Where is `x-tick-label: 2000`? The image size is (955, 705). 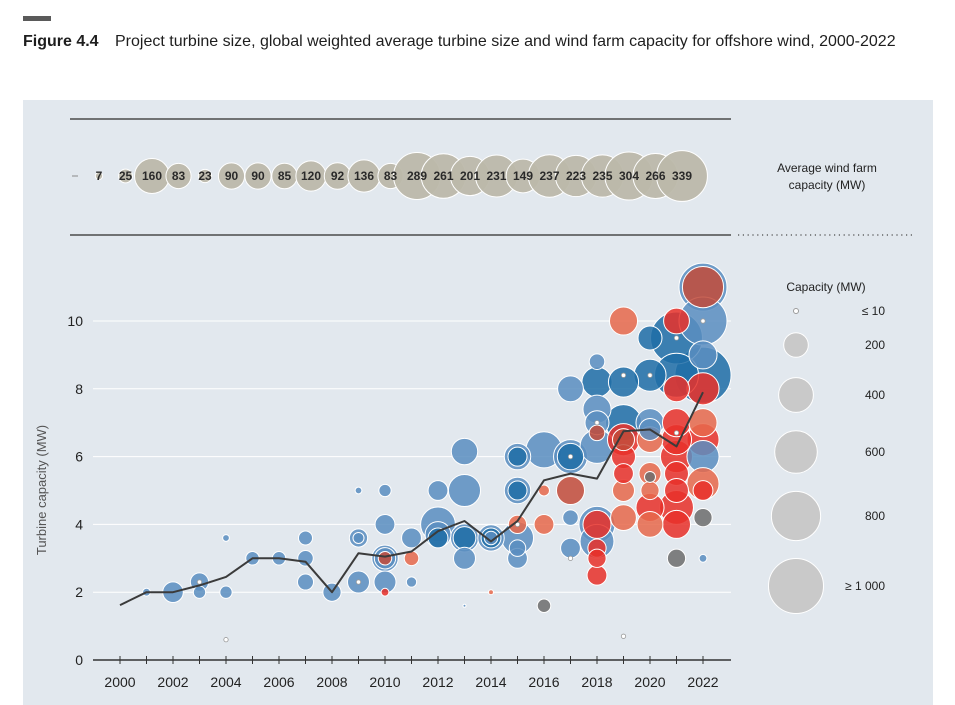
x-tick-label: 2000 is located at coordinates (119, 682).